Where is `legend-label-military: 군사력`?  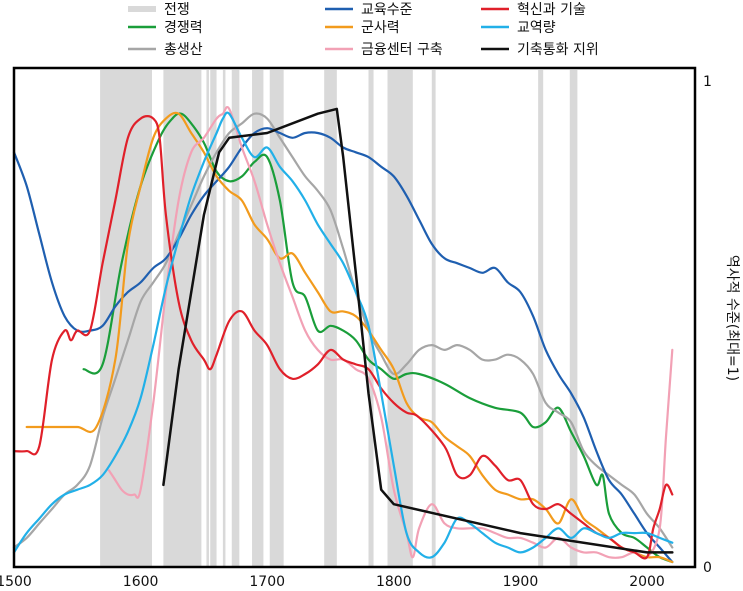 legend-label-military: 군사력 is located at coordinates (380, 28).